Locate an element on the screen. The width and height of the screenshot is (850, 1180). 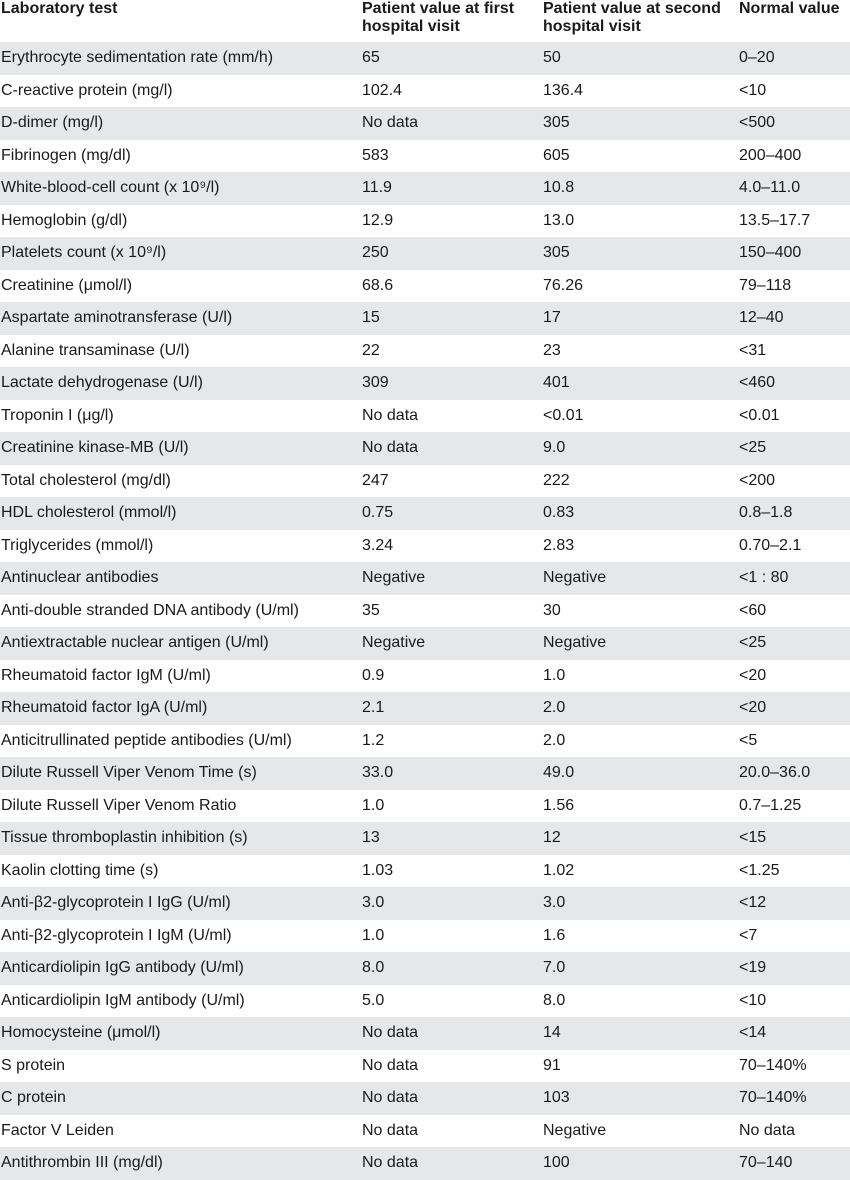
cell-laboratory-test: Troponin I (μg/l) is located at coordinates (57, 415).